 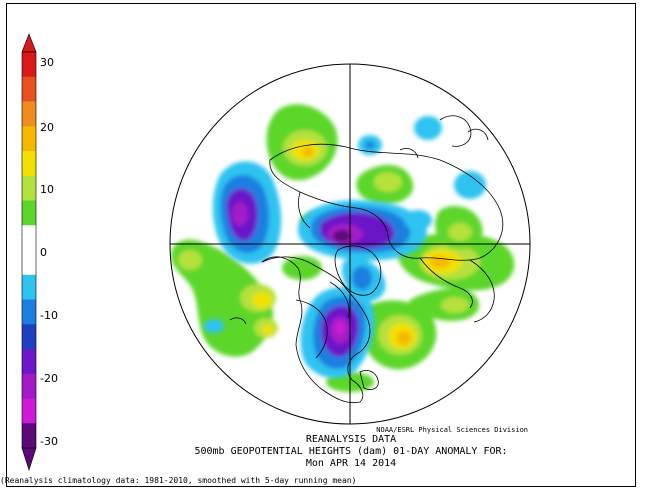 I want to click on colorbar-outline, so click(x=29, y=250).